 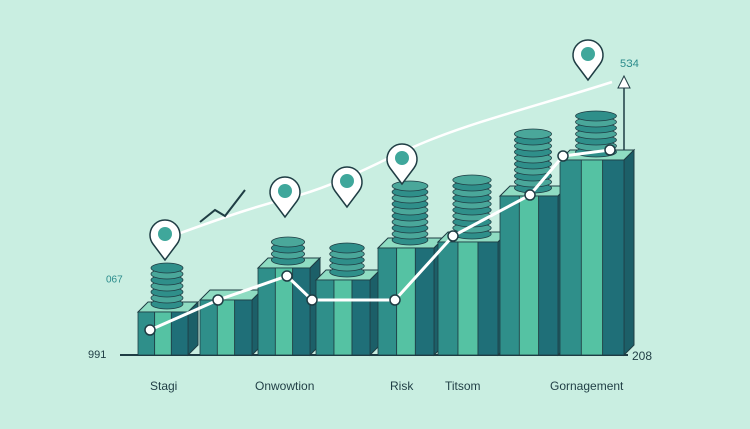 What do you see at coordinates (163, 386) in the screenshot?
I see `category-label: Stagi` at bounding box center [163, 386].